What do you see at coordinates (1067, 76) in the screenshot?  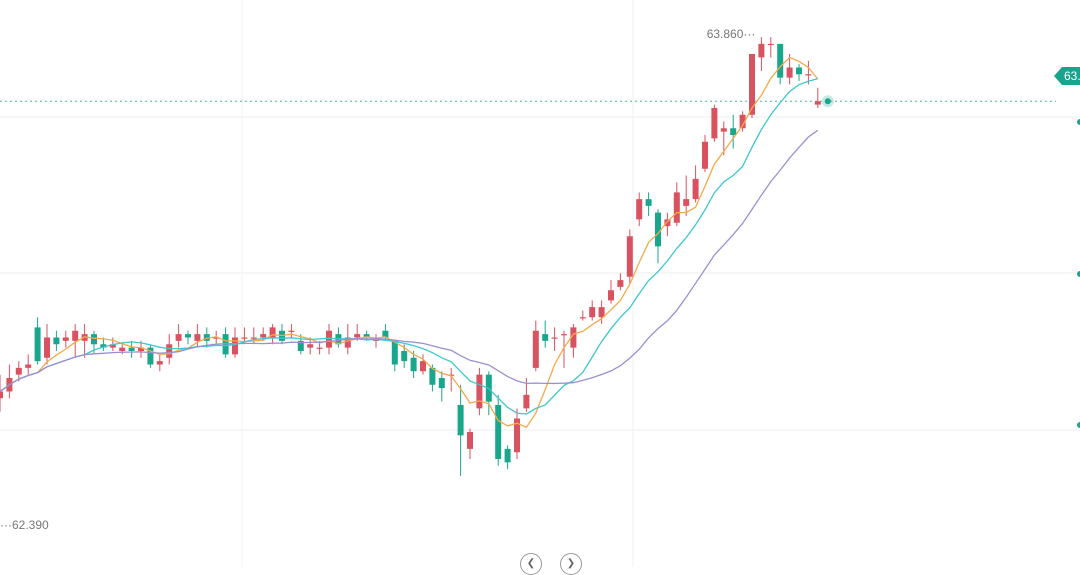 I see `last-price-tag: 63.` at bounding box center [1067, 76].